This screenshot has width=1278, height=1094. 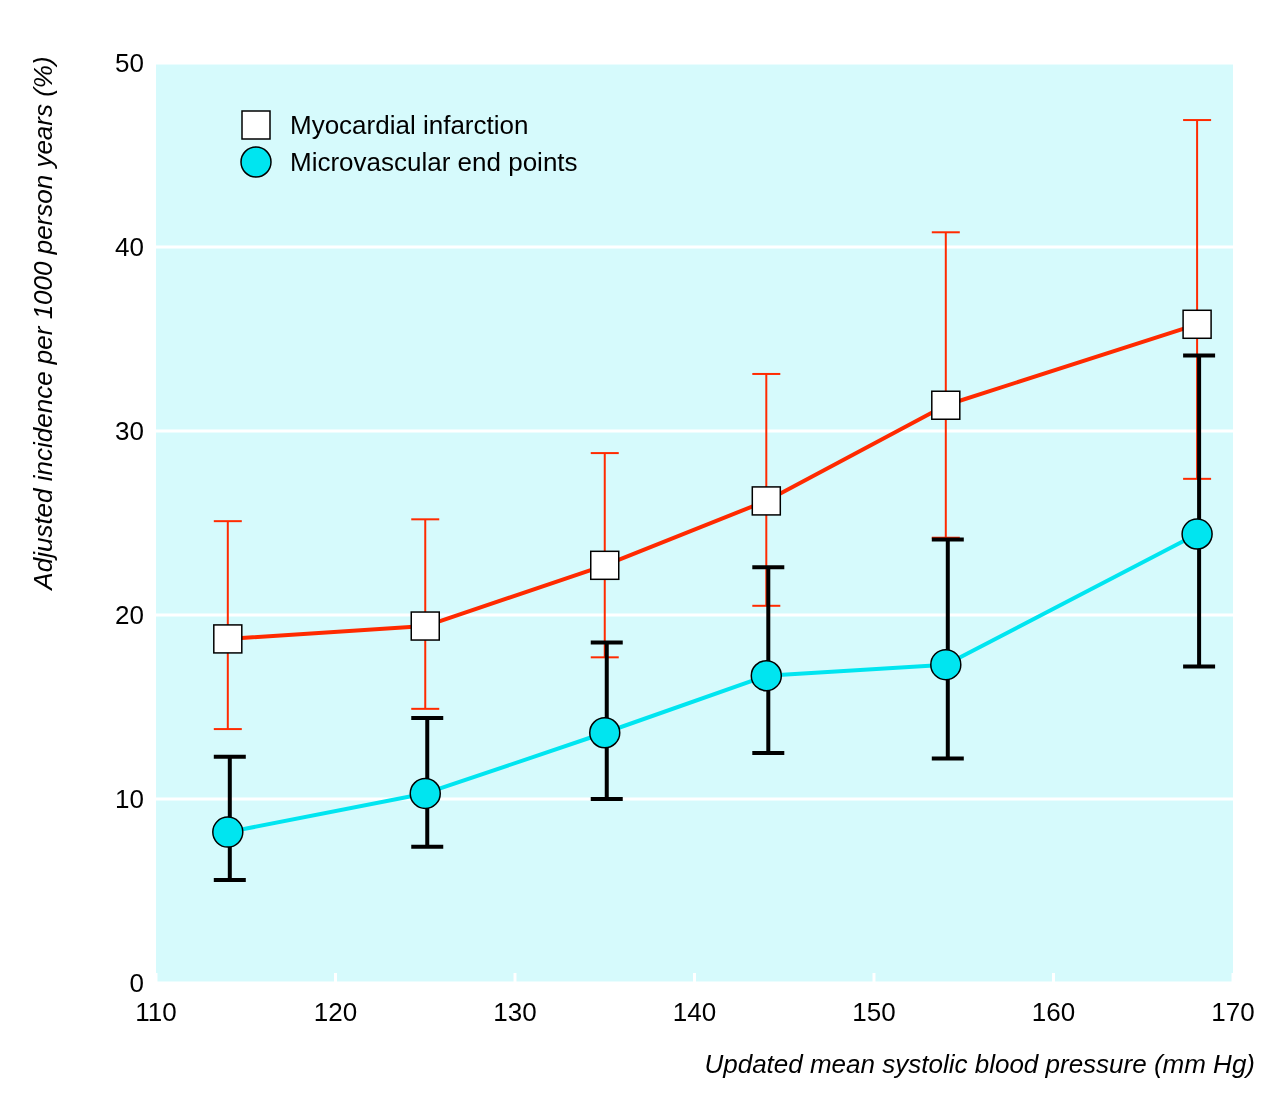 I want to click on y-tick-label: 30, so click(x=129, y=431).